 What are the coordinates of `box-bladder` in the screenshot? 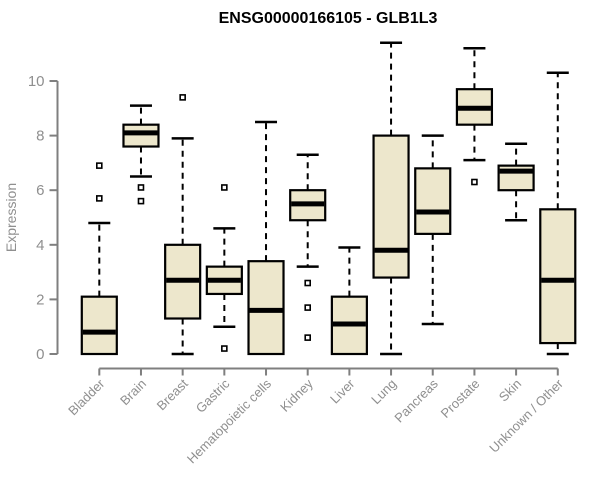 It's located at (99, 259).